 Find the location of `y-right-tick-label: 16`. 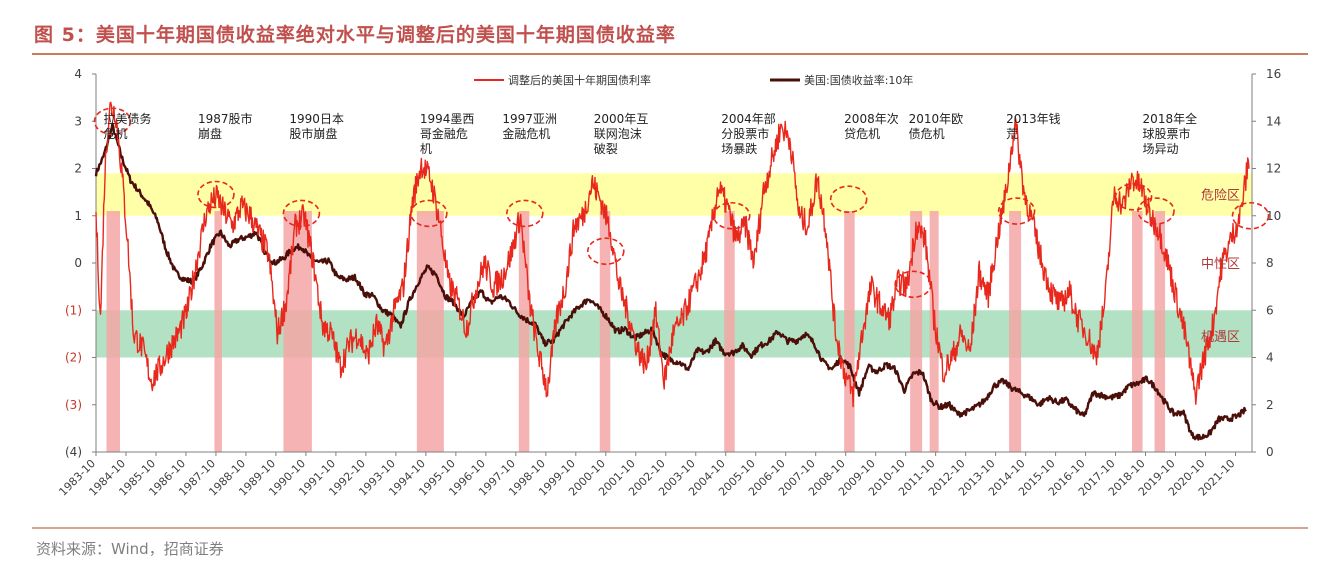

y-right-tick-label: 16 is located at coordinates (1273, 74).